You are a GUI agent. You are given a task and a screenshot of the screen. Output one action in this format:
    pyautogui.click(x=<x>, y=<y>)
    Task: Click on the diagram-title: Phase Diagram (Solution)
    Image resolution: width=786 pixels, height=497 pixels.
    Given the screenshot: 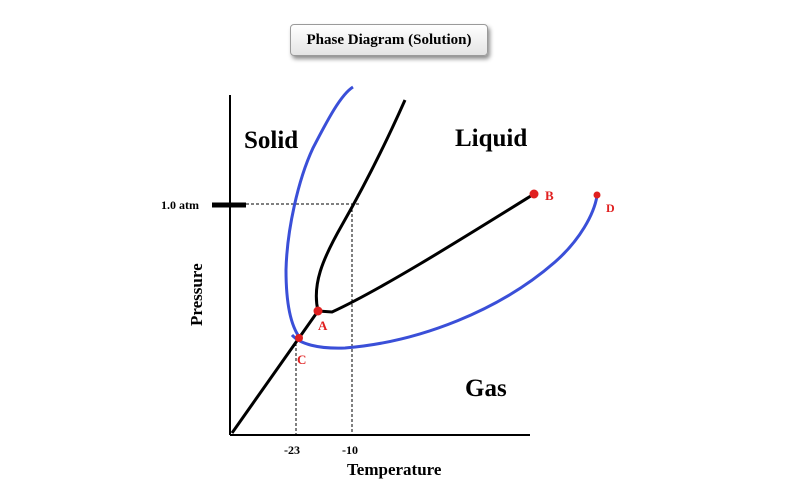 What is the action you would take?
    pyautogui.click(x=389, y=40)
    